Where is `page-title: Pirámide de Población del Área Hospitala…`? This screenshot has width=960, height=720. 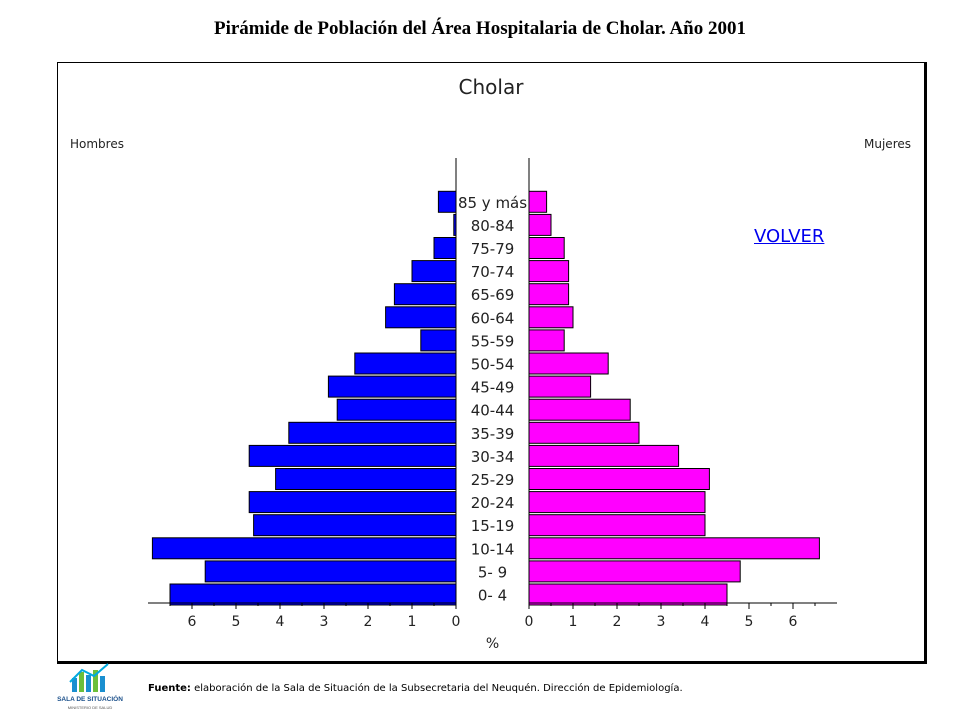 page-title: Pirámide de Población del Área Hospitala… is located at coordinates (479, 28).